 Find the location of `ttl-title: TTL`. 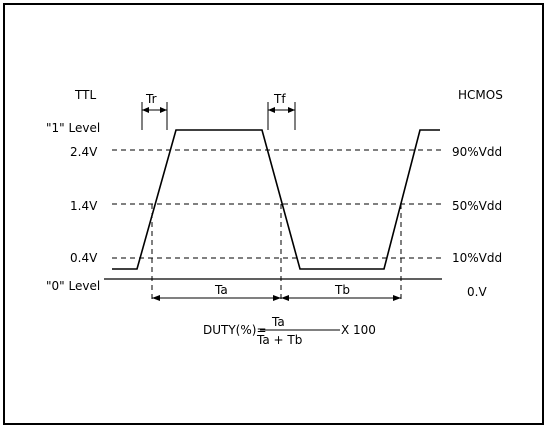

ttl-title: TTL is located at coordinates (85, 95).